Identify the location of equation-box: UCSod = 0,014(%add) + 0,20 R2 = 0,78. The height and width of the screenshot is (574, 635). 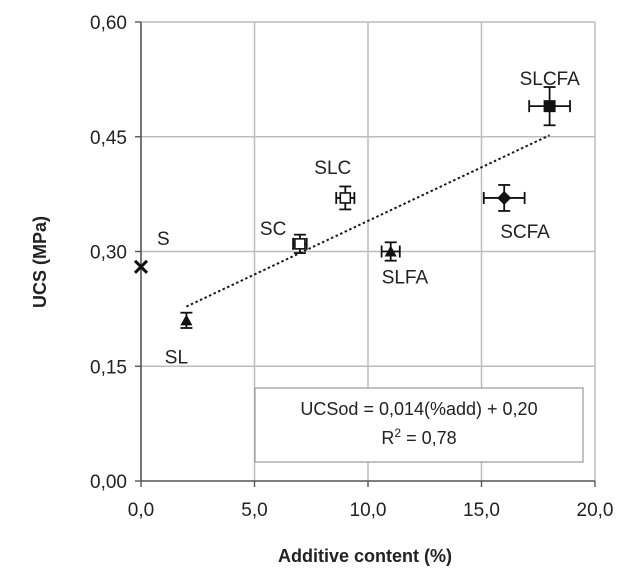
(419, 425).